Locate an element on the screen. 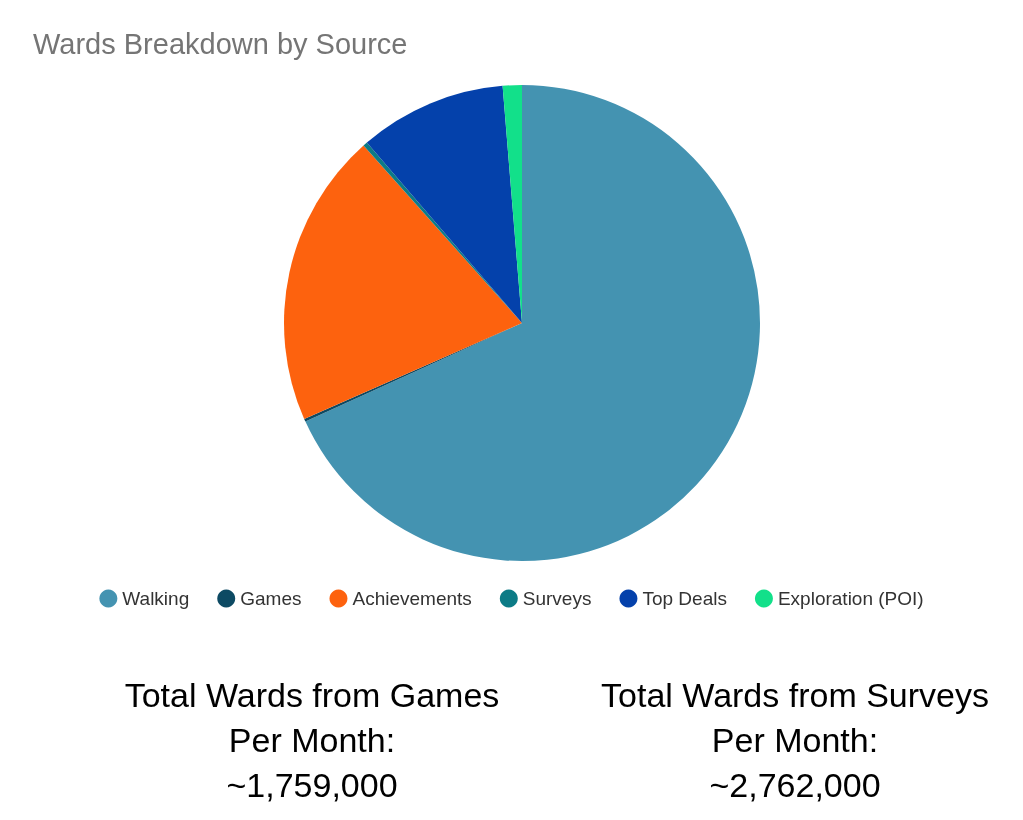 This screenshot has height=820, width=1023. text: Total Wards from Games Per Month: ~1,759,000 is located at coordinates (312, 739).